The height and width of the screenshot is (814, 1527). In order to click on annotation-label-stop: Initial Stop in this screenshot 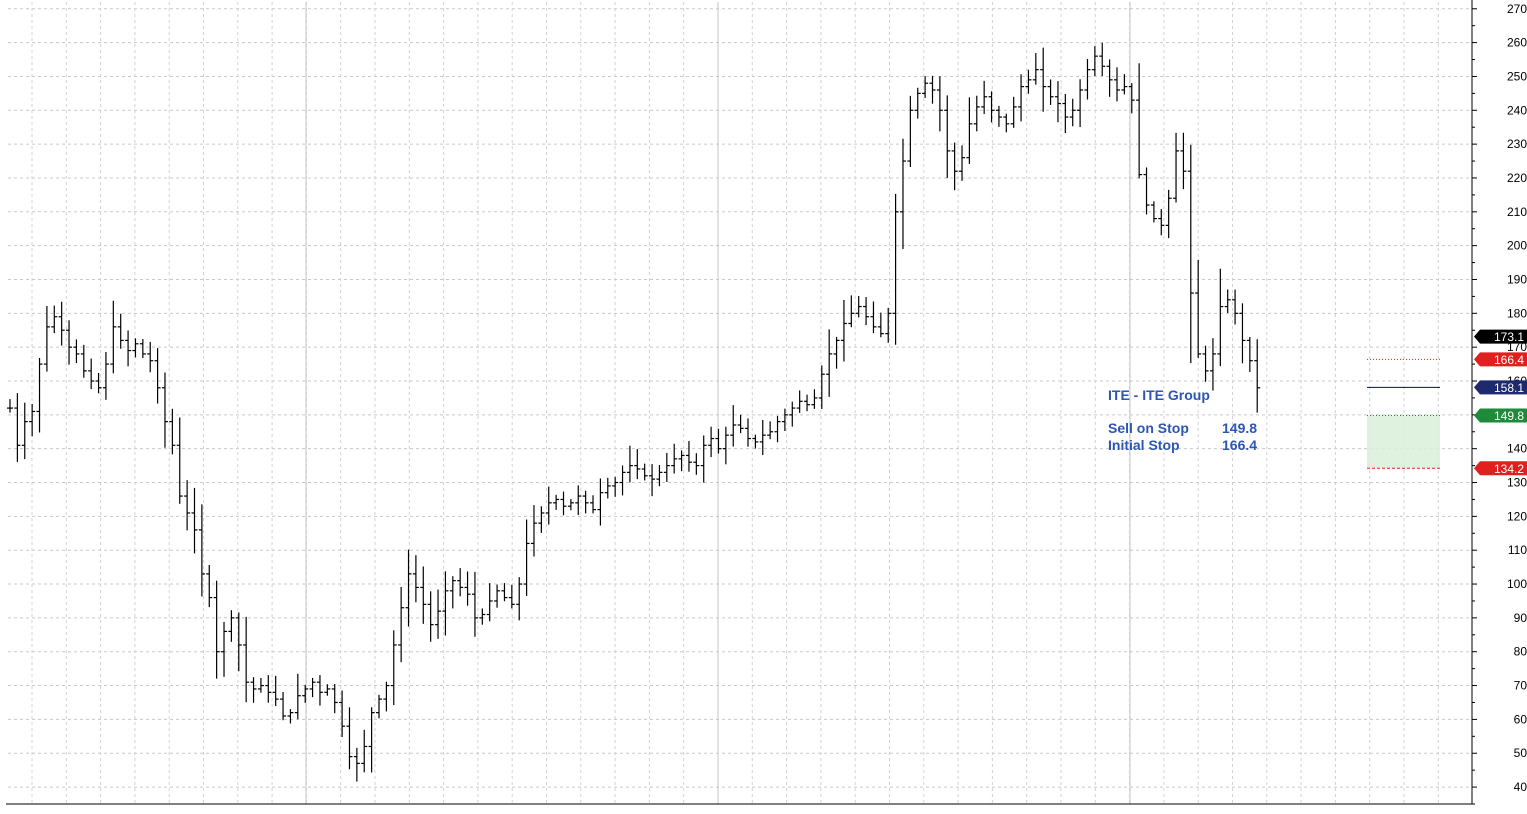, I will do `click(1144, 445)`.